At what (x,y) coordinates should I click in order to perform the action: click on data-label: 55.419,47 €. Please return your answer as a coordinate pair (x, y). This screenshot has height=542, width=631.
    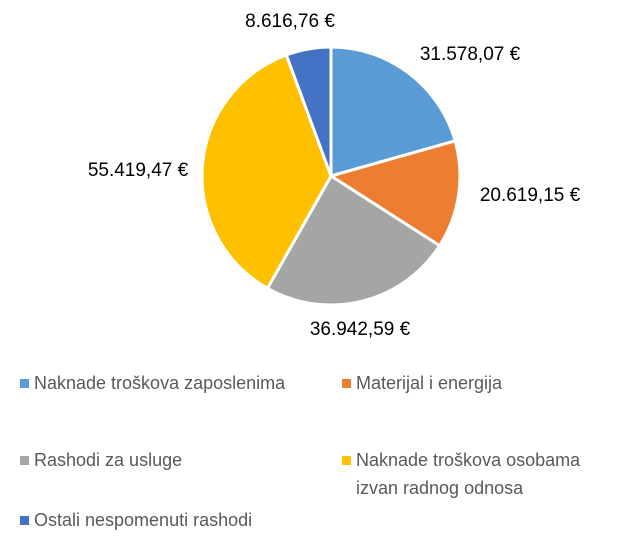
    Looking at the image, I should click on (138, 170).